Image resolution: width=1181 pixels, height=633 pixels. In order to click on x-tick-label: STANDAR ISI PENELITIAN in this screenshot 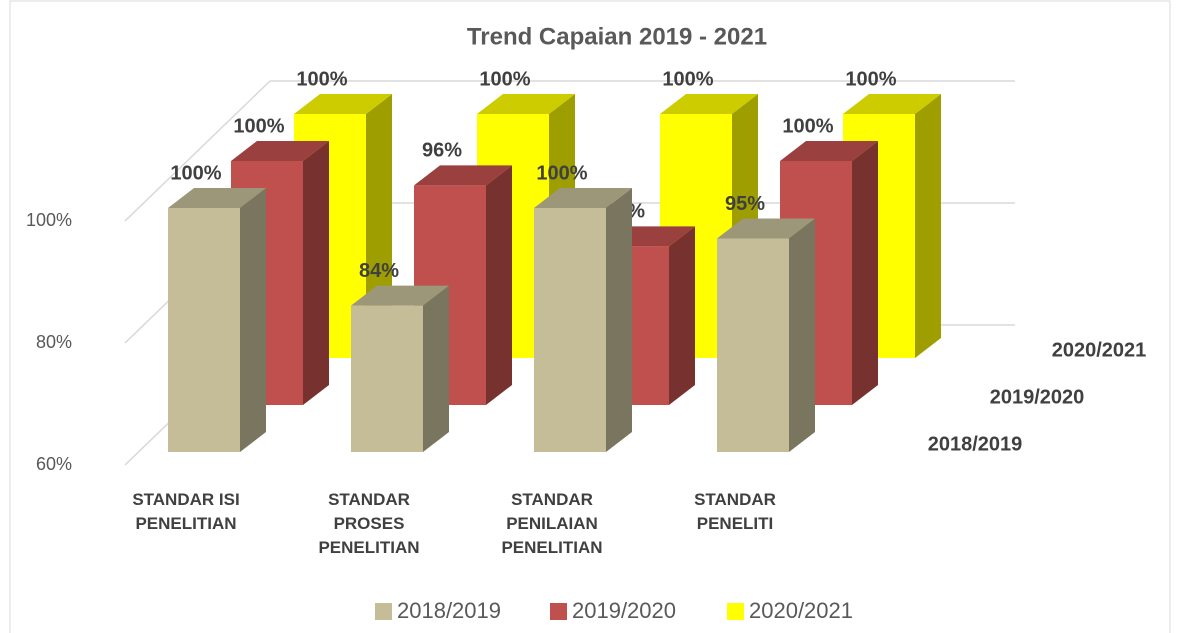, I will do `click(186, 511)`.